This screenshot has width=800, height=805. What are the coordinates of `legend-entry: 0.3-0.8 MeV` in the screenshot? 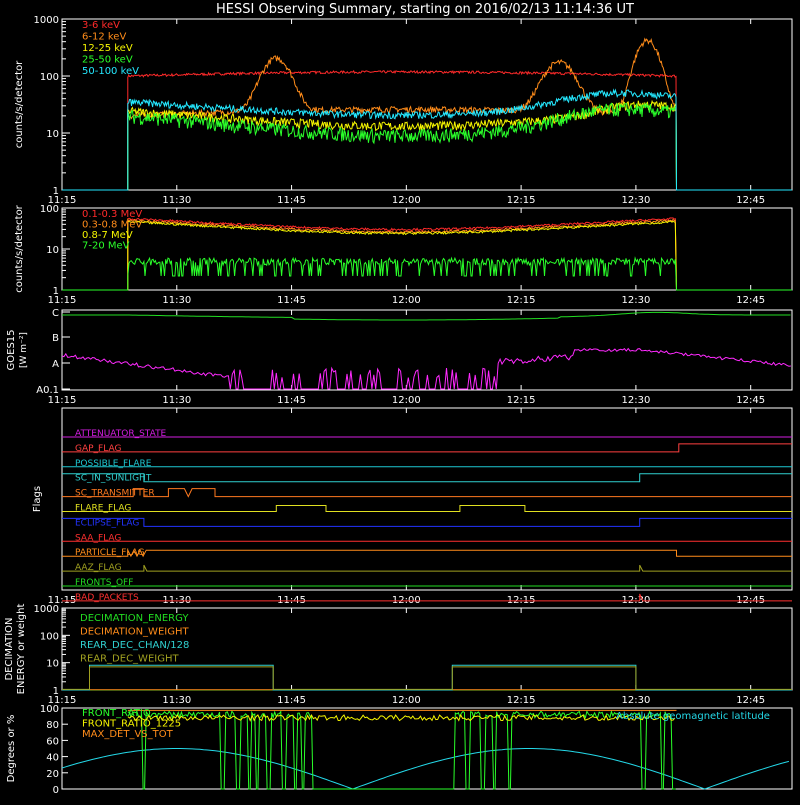 It's located at (112, 225).